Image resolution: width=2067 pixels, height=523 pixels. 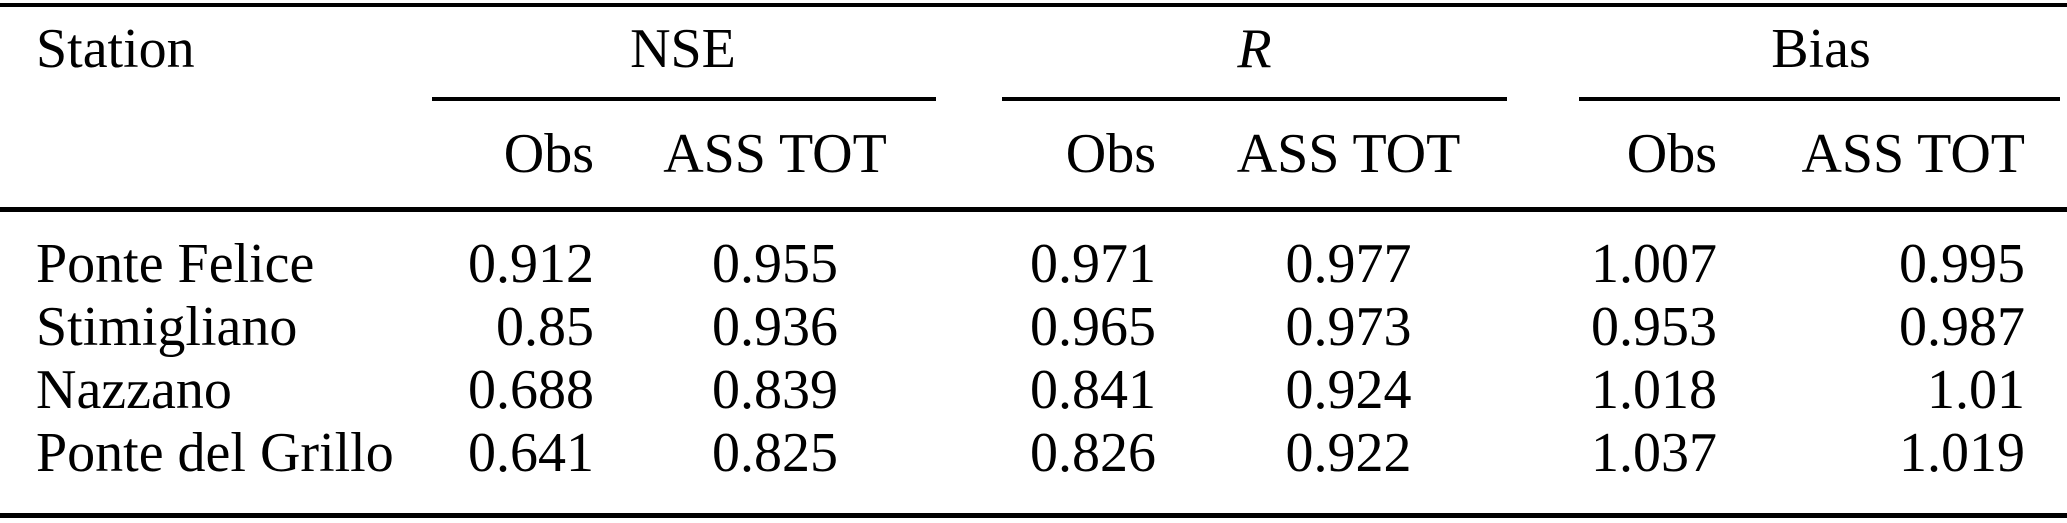 What do you see at coordinates (1348, 326) in the screenshot?
I see `value-r-ass-tot: 0.973` at bounding box center [1348, 326].